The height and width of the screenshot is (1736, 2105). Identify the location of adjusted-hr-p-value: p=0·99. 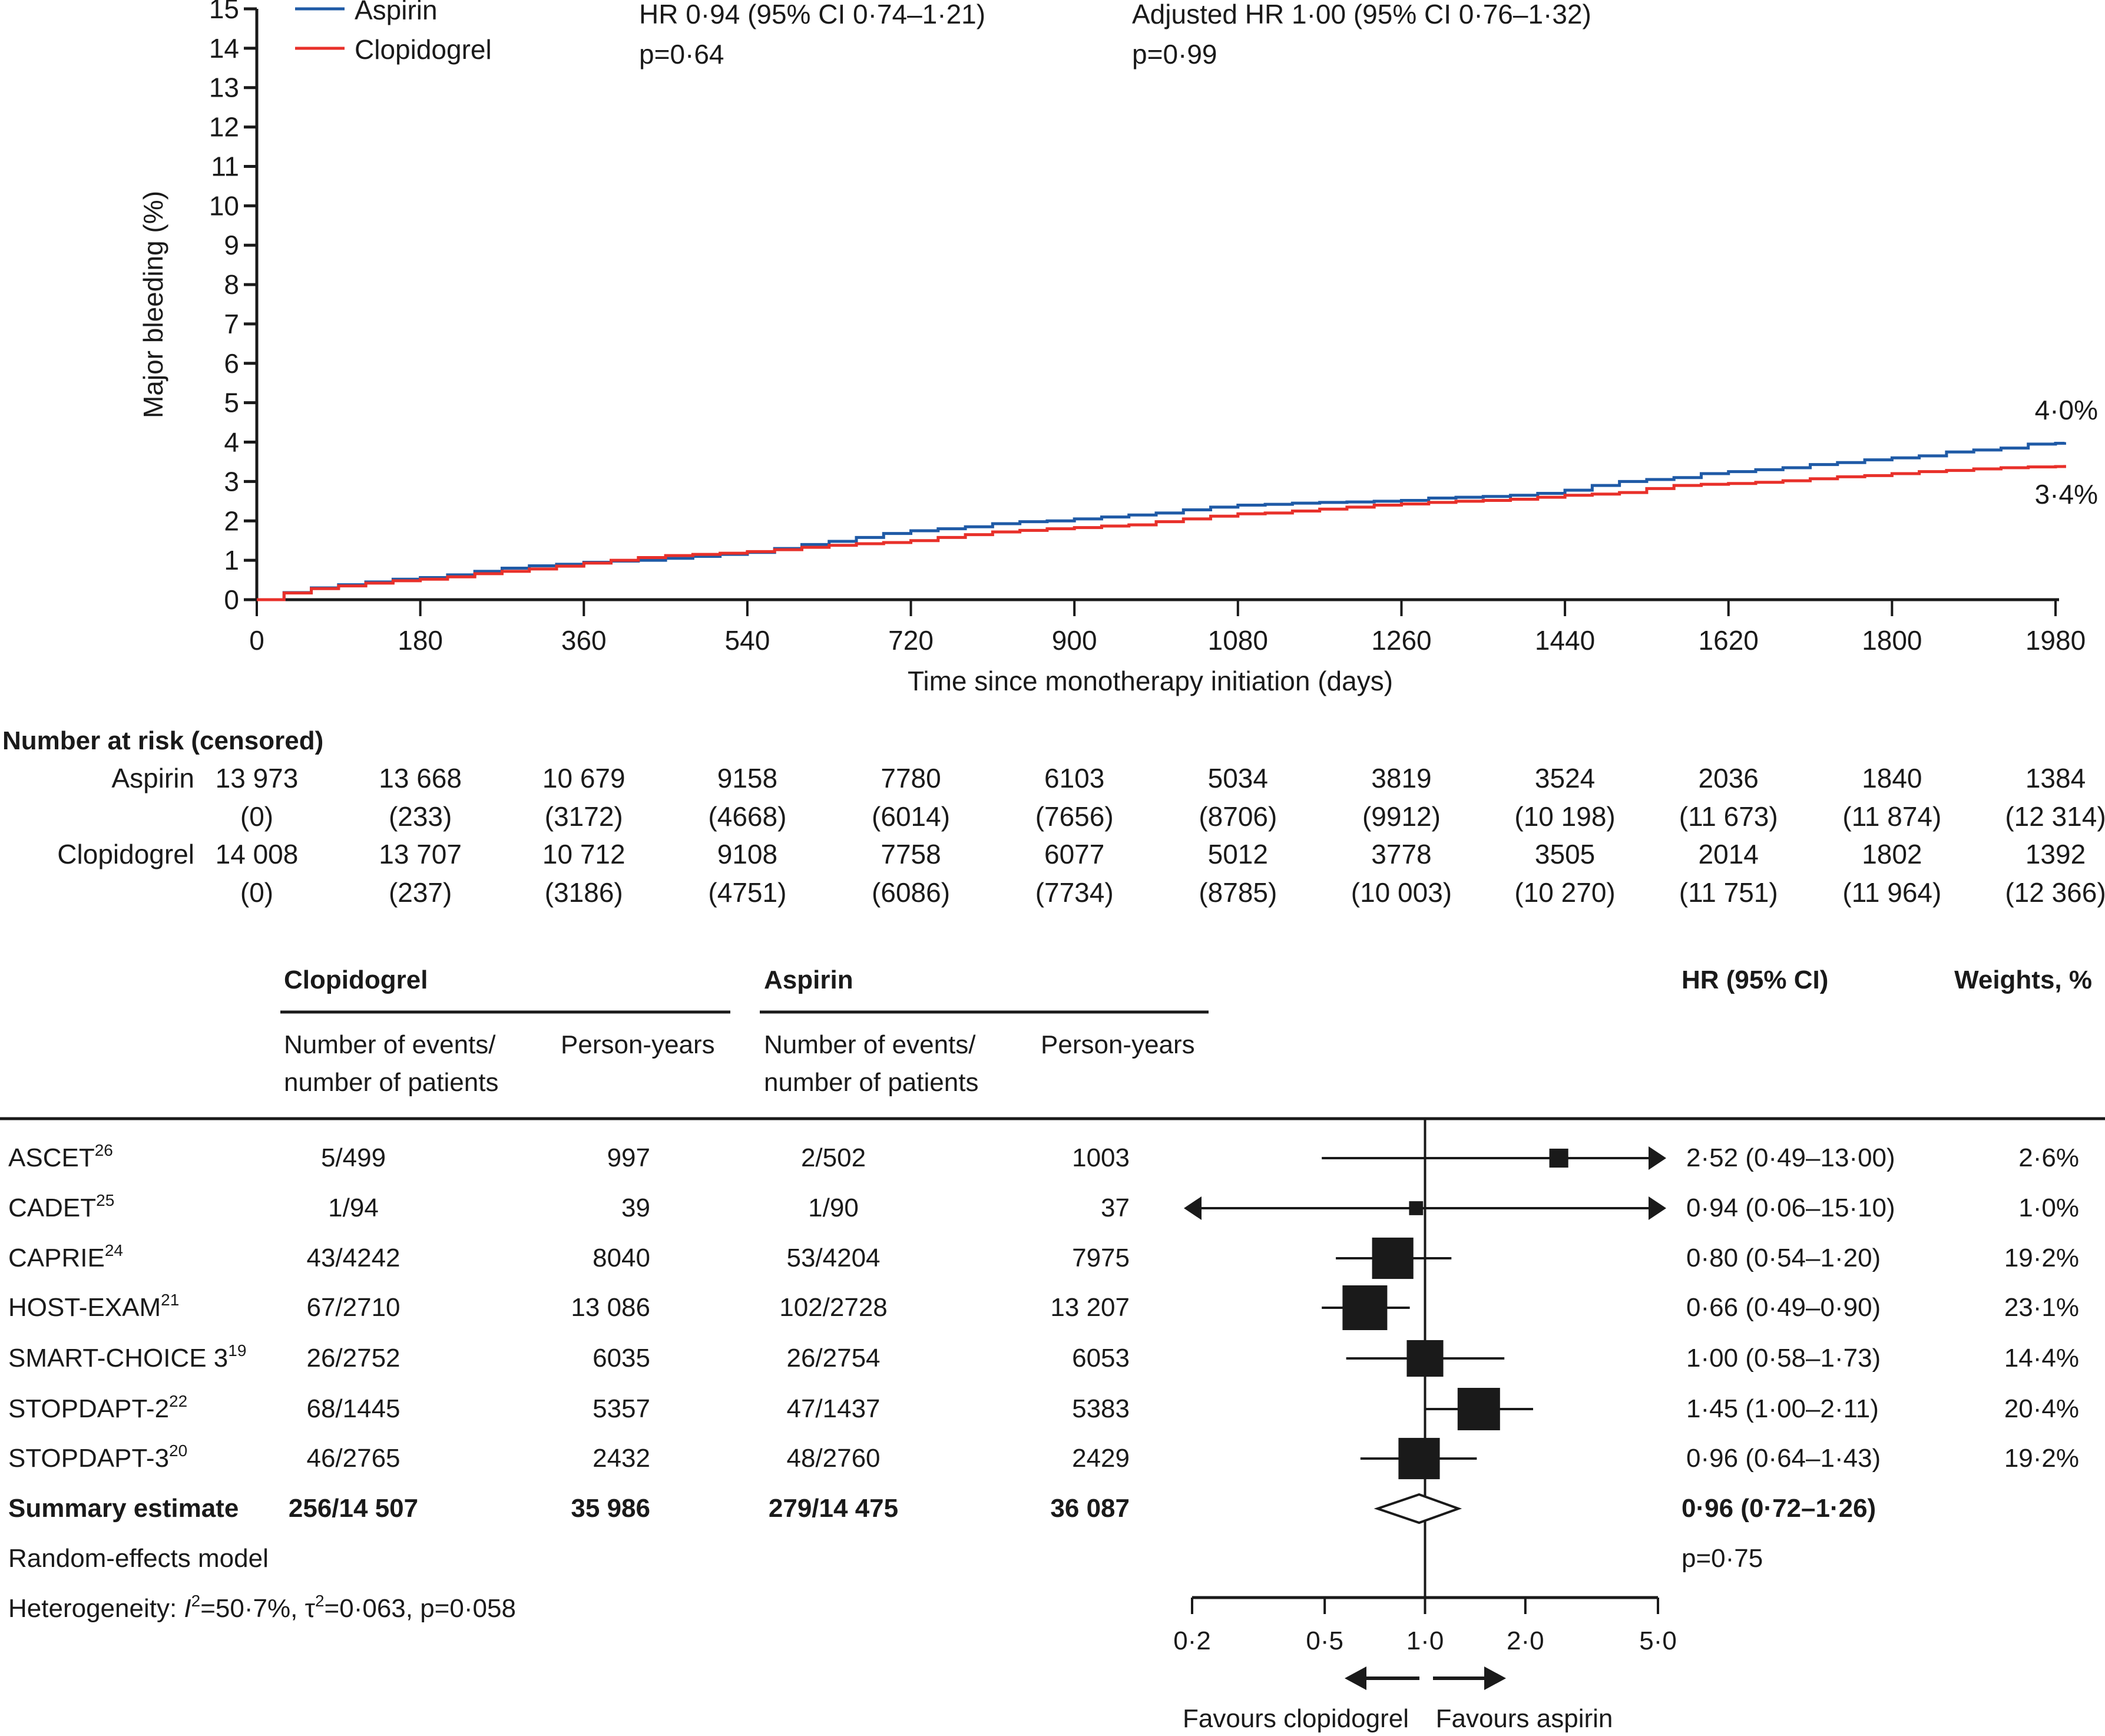
(1174, 54).